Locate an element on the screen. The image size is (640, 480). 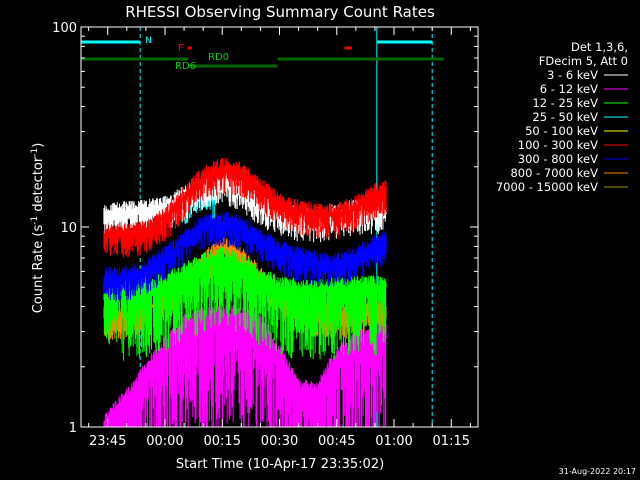
attenuator-label-rd0: RD0 is located at coordinates (218, 57).